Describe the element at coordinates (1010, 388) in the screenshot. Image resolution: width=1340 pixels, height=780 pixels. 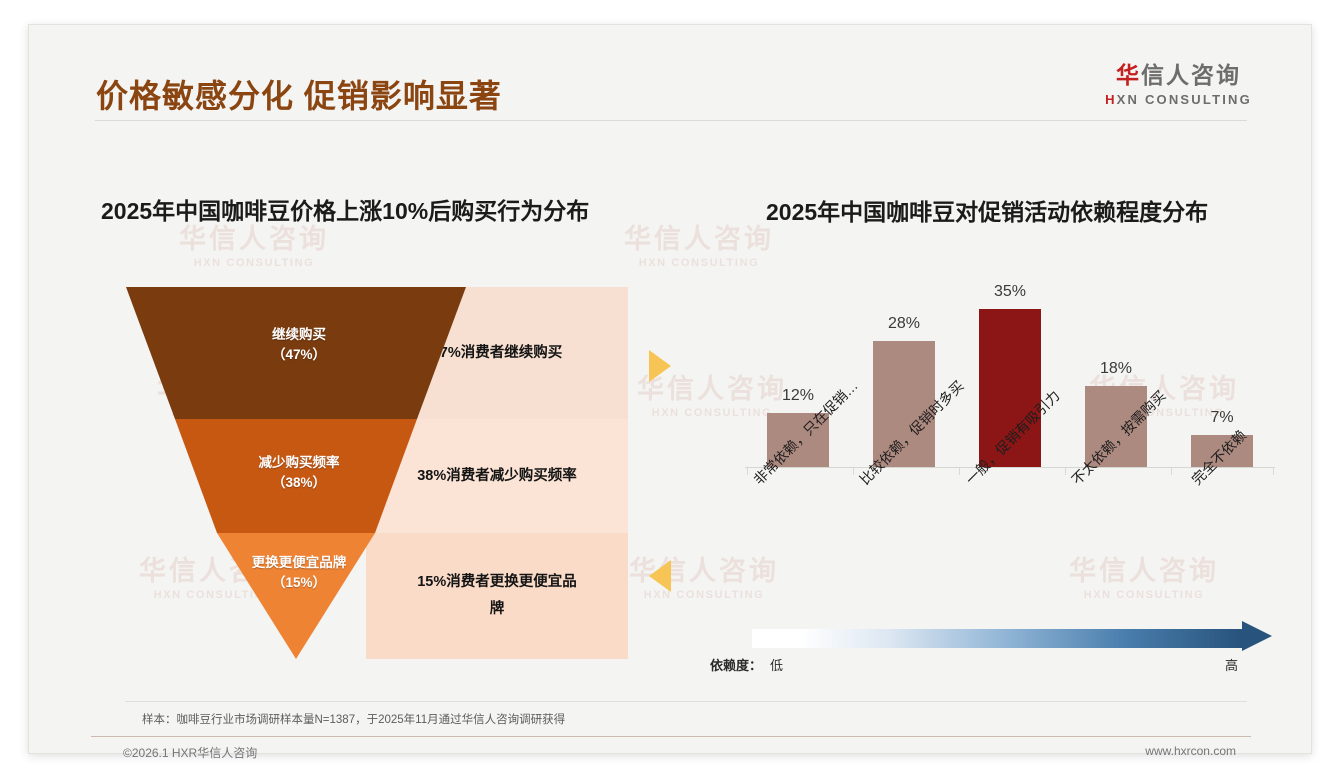
I see `bar-highlighted` at that location.